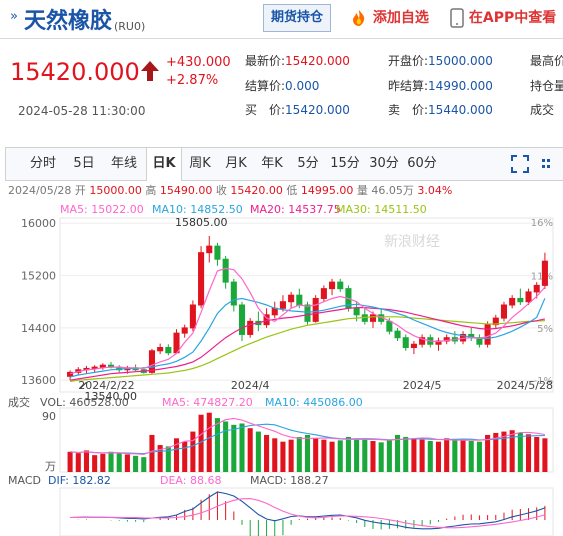  Describe the element at coordinates (50, 466) in the screenshot. I see `vol-tick-1: 万` at that location.